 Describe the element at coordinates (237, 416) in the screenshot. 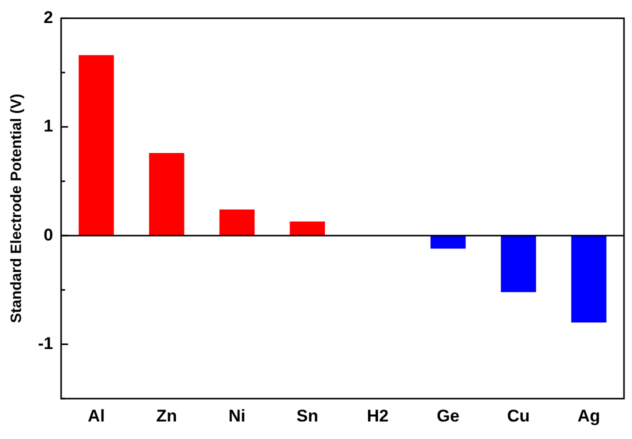

I see `x-tick-label: Ni` at that location.